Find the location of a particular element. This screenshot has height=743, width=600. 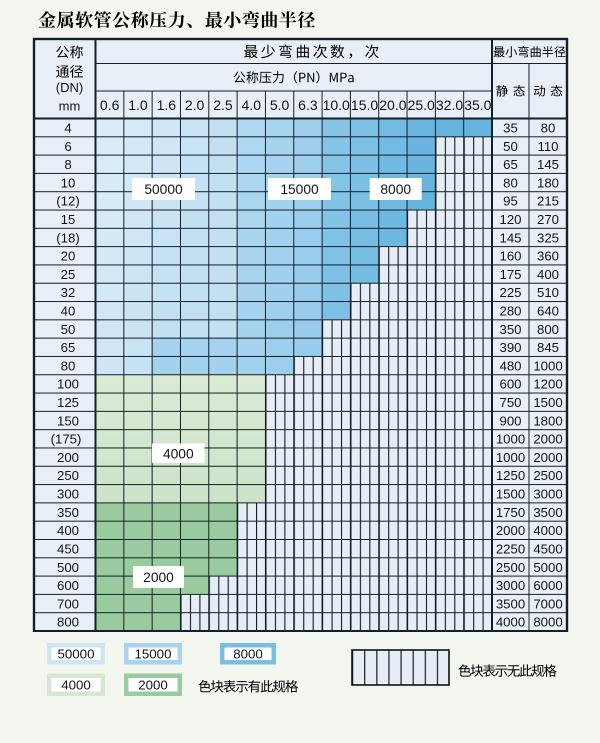

svg-text: 360 is located at coordinates (548, 256).